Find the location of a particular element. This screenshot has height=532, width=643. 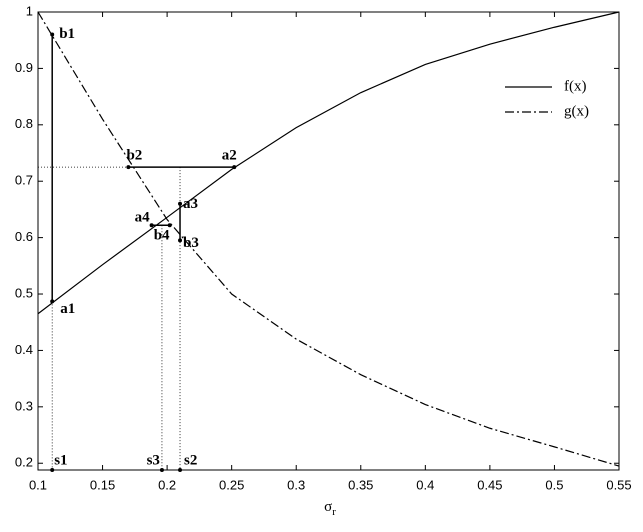

y-tick-label: 0.3 is located at coordinates (24, 405).